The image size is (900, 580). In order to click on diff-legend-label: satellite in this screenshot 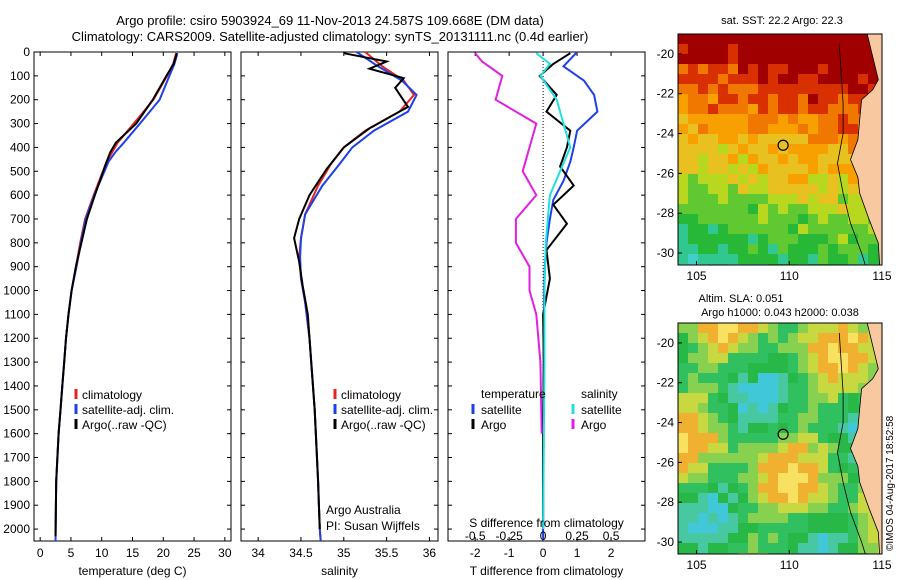, I will do `click(501, 410)`.